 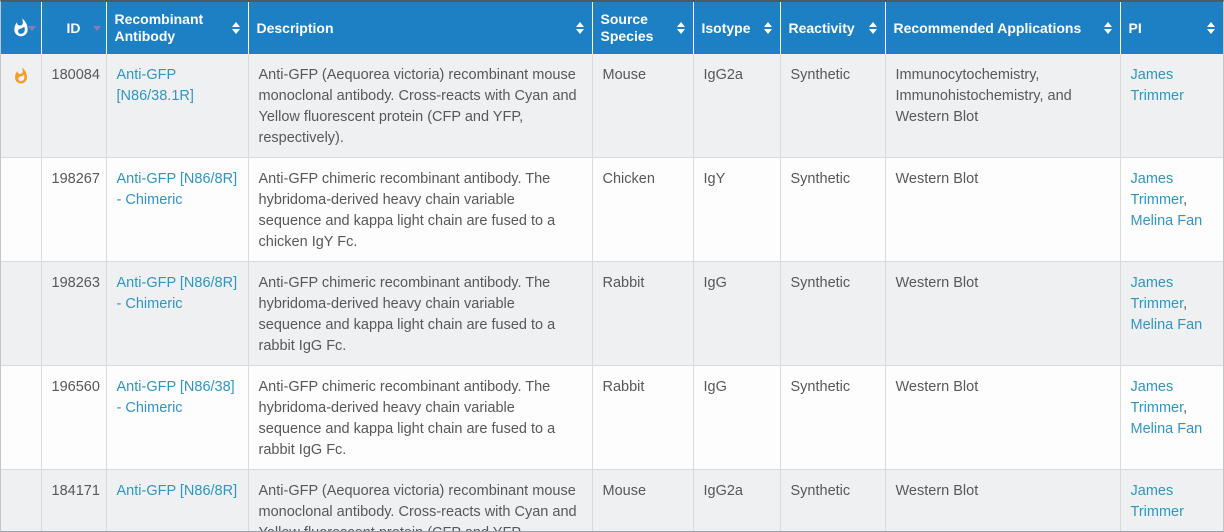 What do you see at coordinates (833, 28) in the screenshot?
I see `header-reactivity: Reactivity` at bounding box center [833, 28].